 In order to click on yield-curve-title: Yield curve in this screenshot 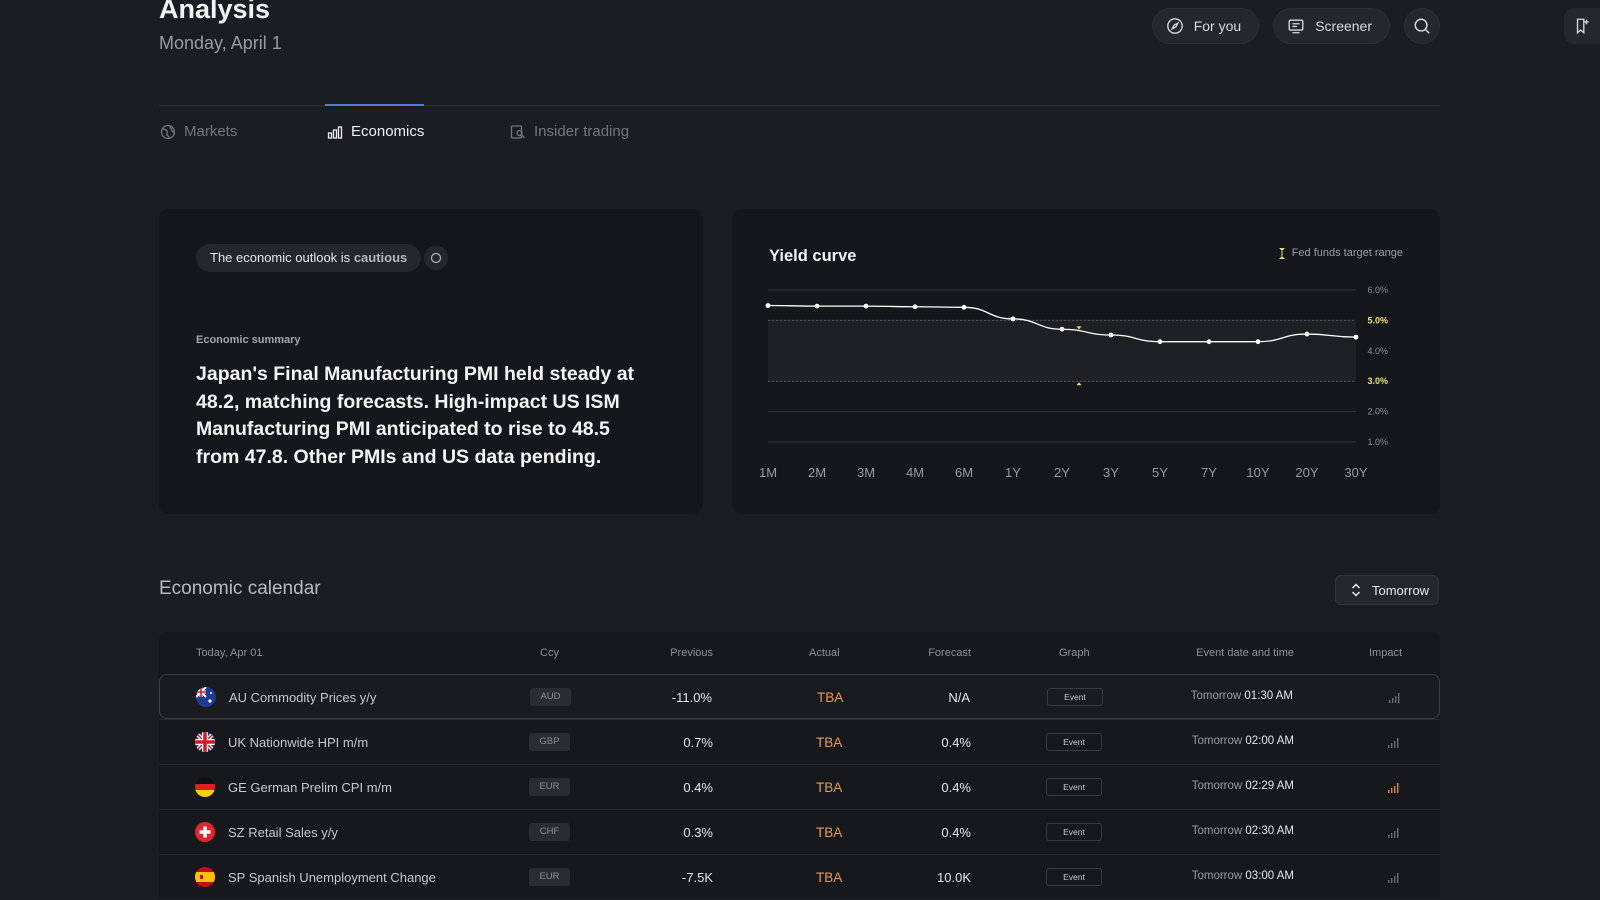, I will do `click(813, 256)`.